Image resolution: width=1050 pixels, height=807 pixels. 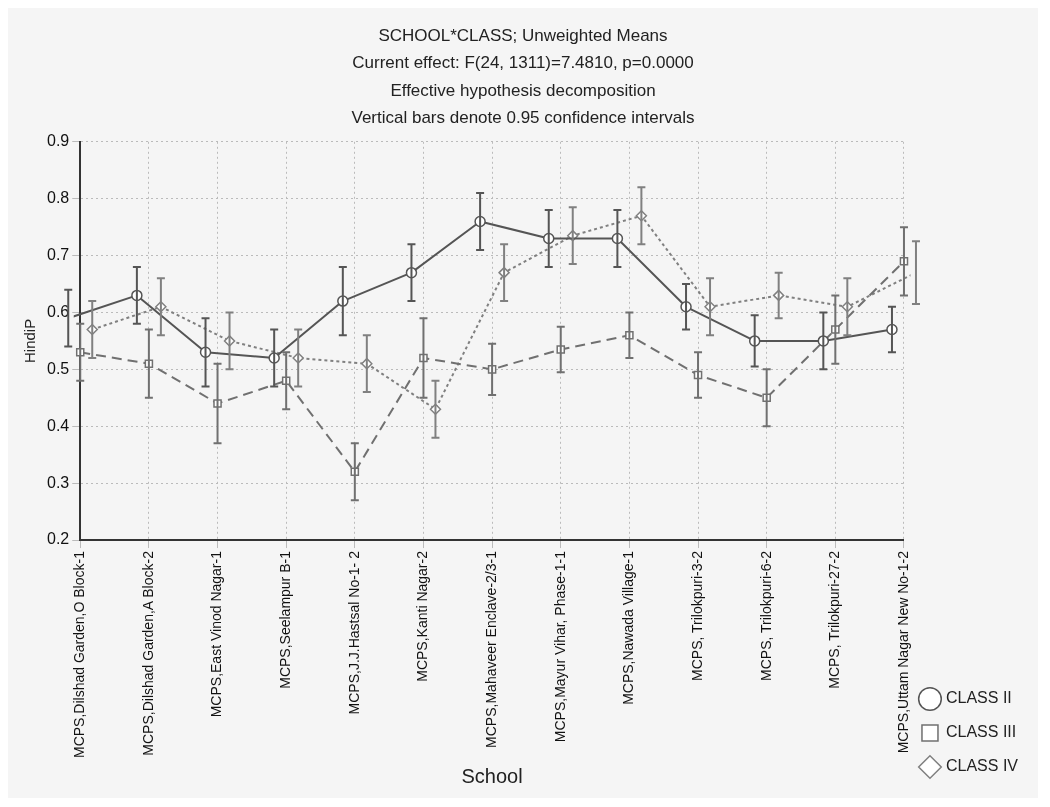 I want to click on x-tick-label: MCPS,Kanti Nagar-2, so click(x=422, y=616).